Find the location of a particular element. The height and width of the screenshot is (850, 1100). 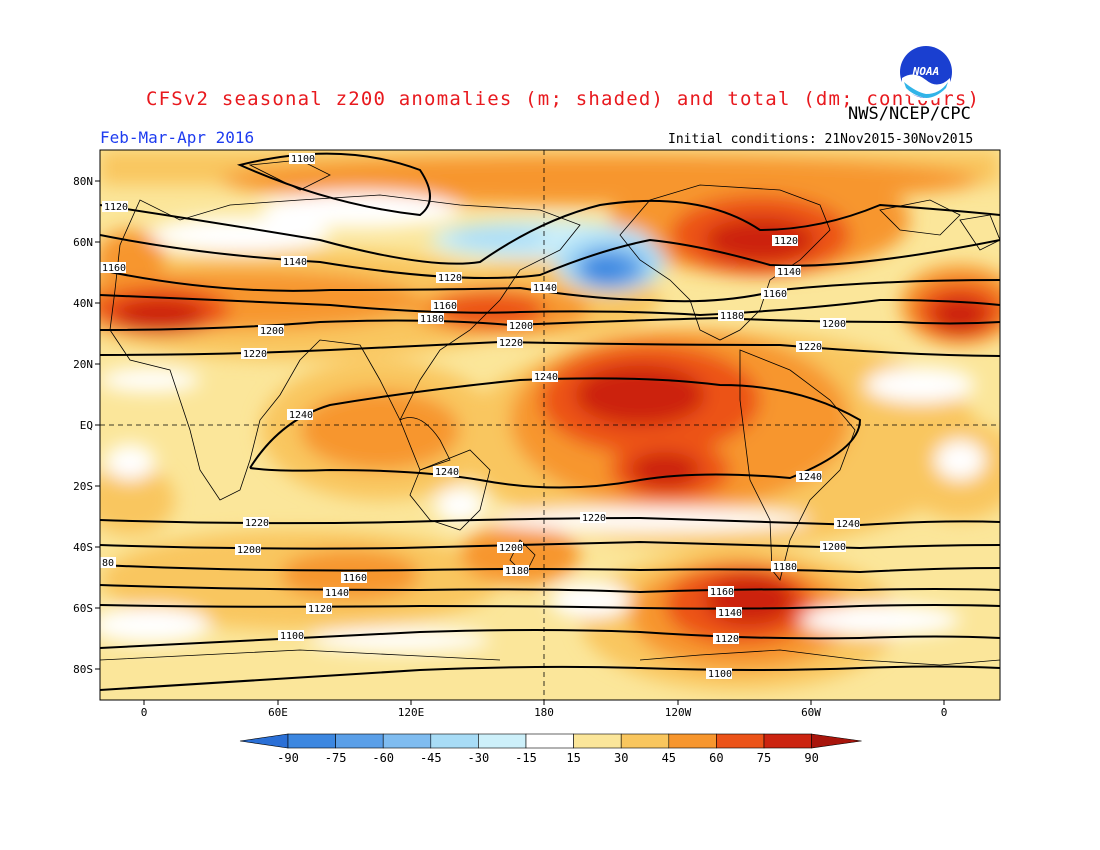

lat-tick-label: 80N is located at coordinates (83, 181).